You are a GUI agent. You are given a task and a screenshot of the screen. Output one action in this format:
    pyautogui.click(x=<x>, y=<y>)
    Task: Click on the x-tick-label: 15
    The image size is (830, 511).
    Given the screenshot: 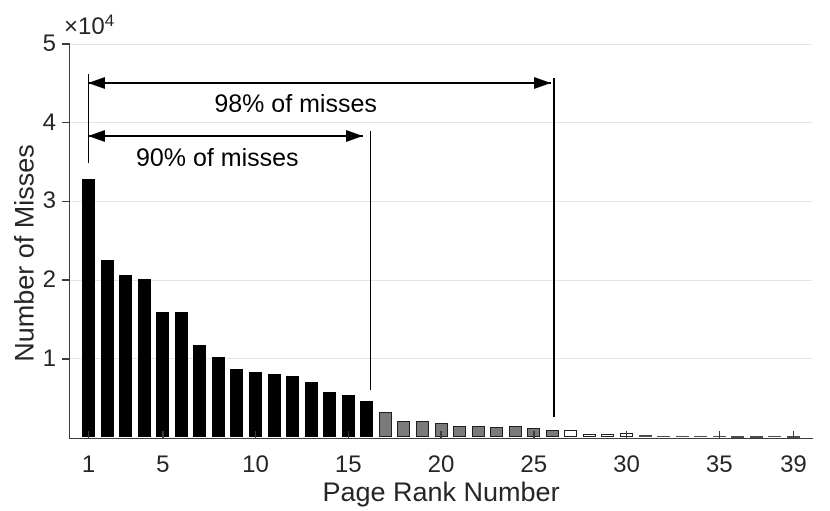 What is the action you would take?
    pyautogui.click(x=348, y=464)
    